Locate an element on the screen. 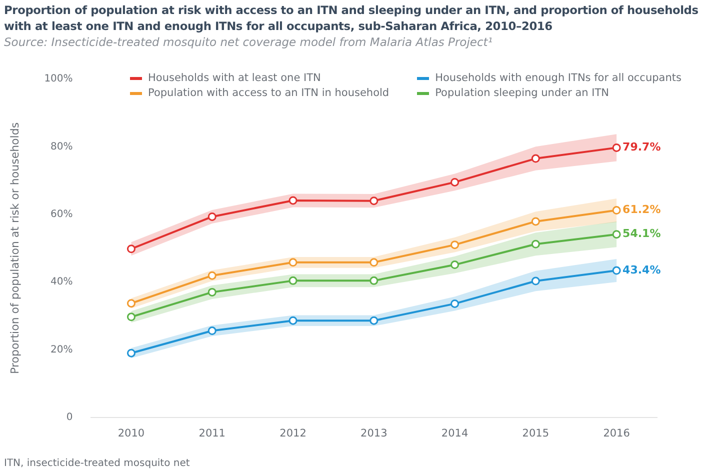 Image resolution: width=707 pixels, height=475 pixels. data-label: 79.7% is located at coordinates (641, 147).